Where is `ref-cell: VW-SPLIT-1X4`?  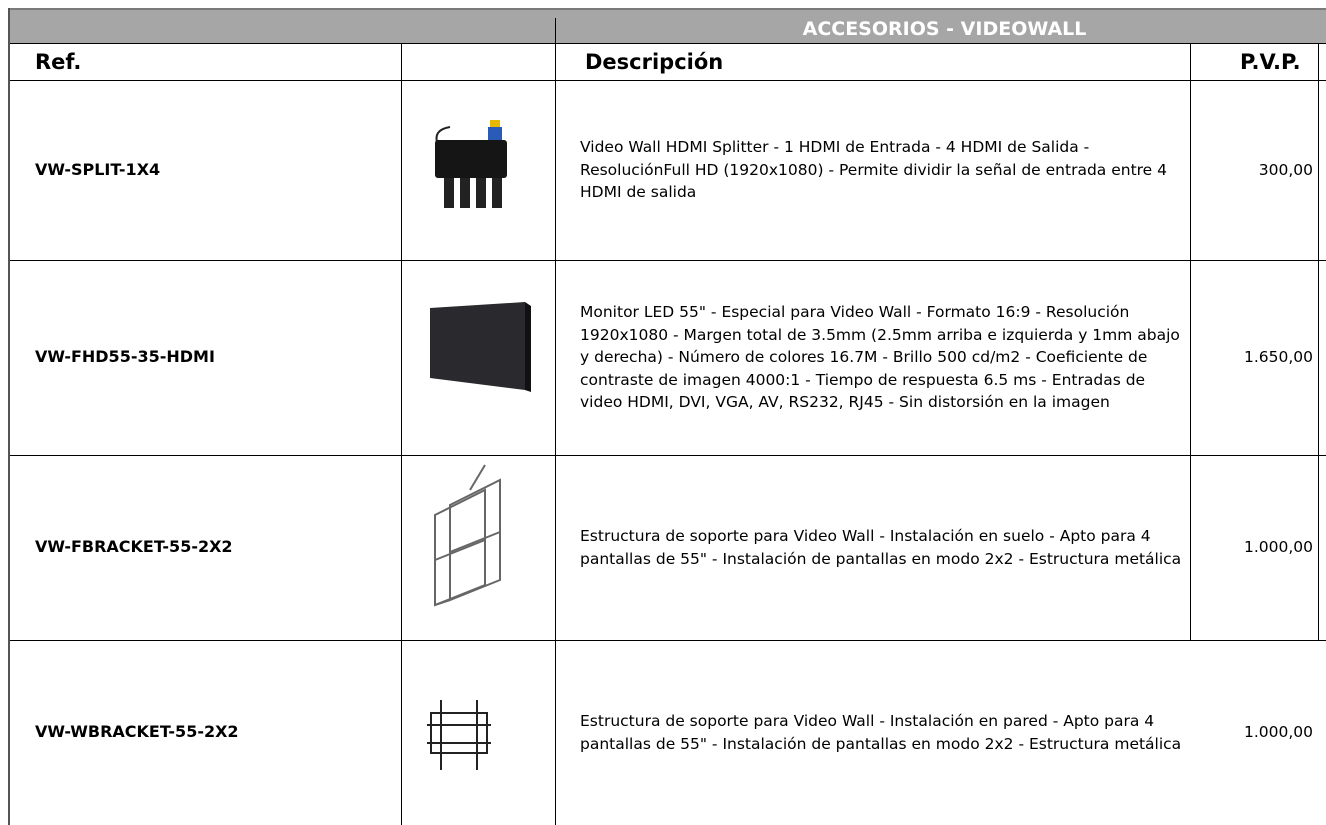
ref-cell: VW-SPLIT-1X4 is located at coordinates (98, 169).